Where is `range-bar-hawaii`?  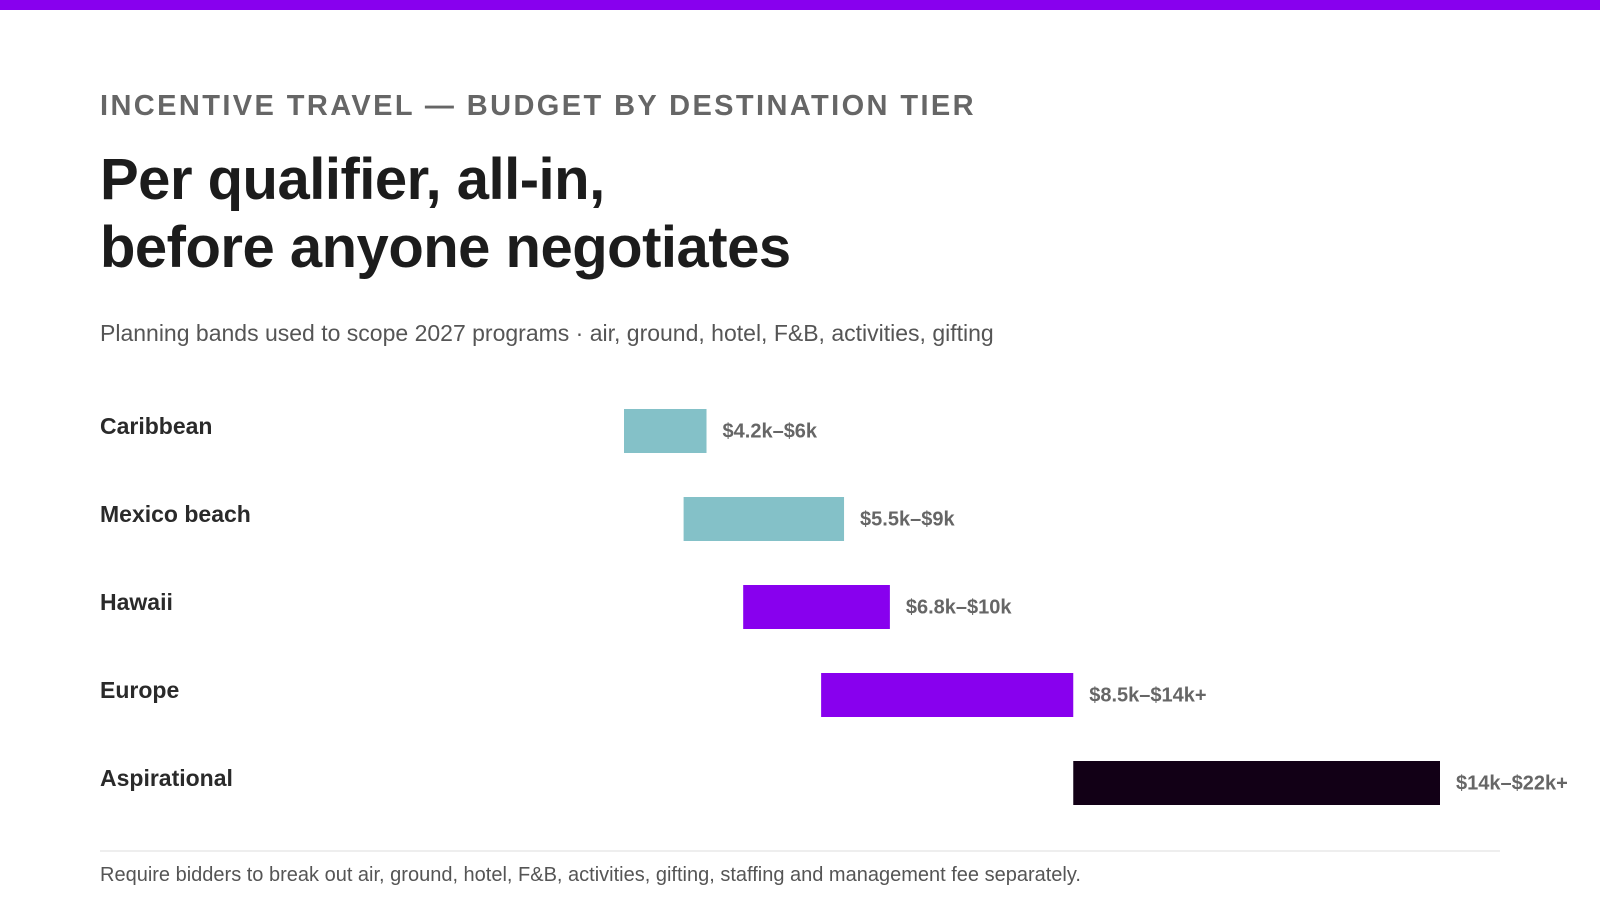 range-bar-hawaii is located at coordinates (816, 607).